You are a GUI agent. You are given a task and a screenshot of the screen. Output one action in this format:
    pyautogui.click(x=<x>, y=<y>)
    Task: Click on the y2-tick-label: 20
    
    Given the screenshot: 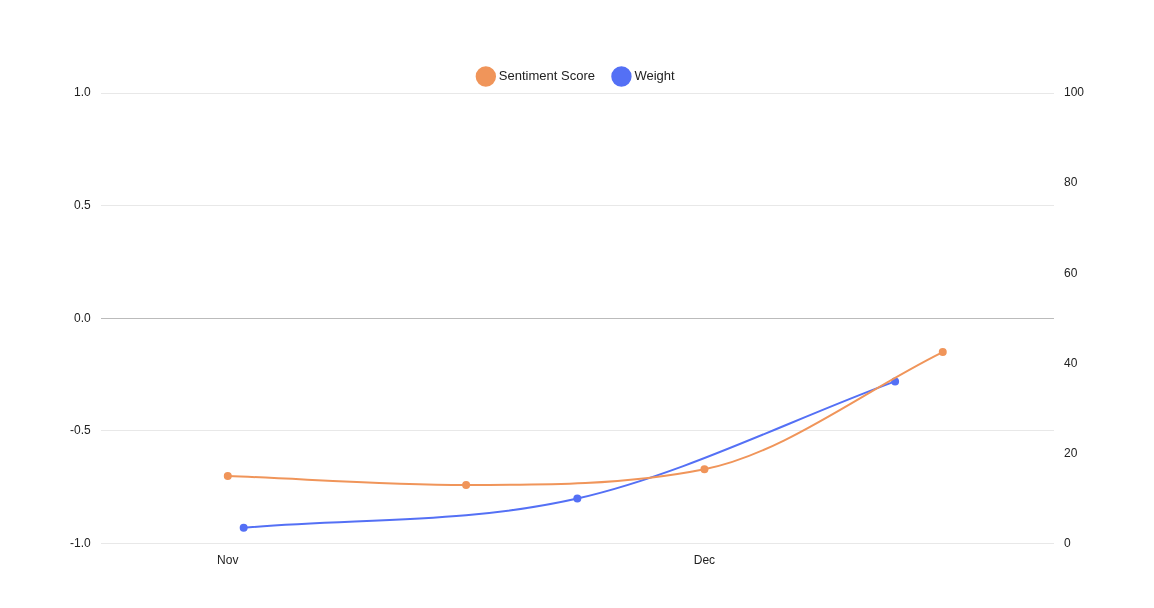 What is the action you would take?
    pyautogui.click(x=1070, y=452)
    